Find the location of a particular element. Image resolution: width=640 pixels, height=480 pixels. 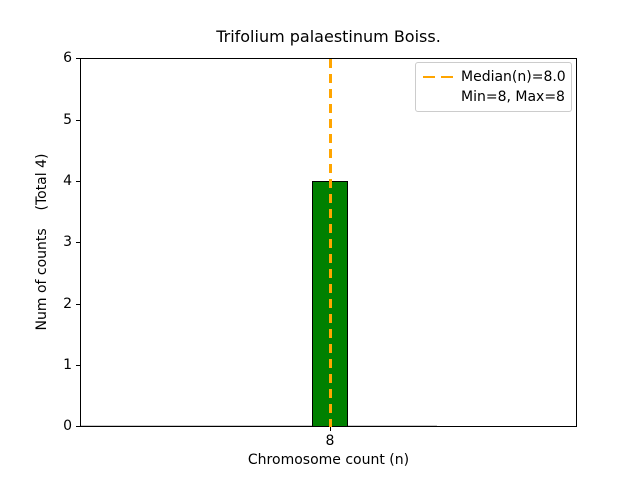

y-tick-label: 6 is located at coordinates (67, 58).